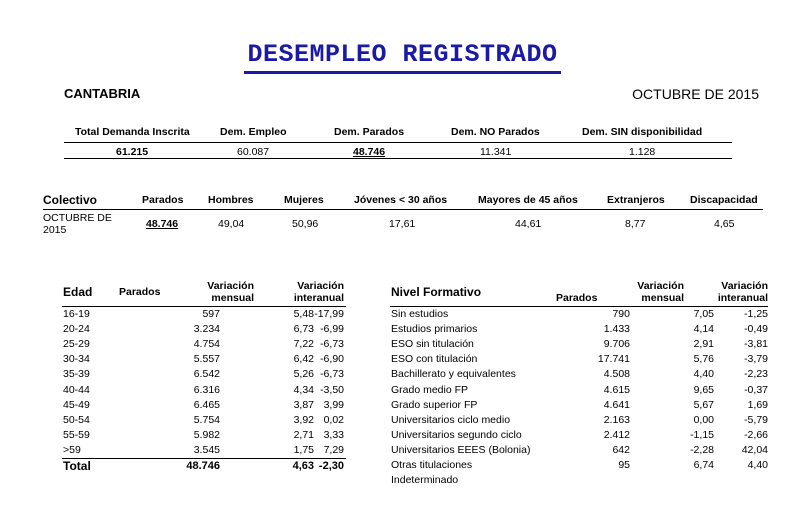 This screenshot has height=513, width=805. What do you see at coordinates (635, 224) in the screenshot?
I see `colectivo-value: 8,77` at bounding box center [635, 224].